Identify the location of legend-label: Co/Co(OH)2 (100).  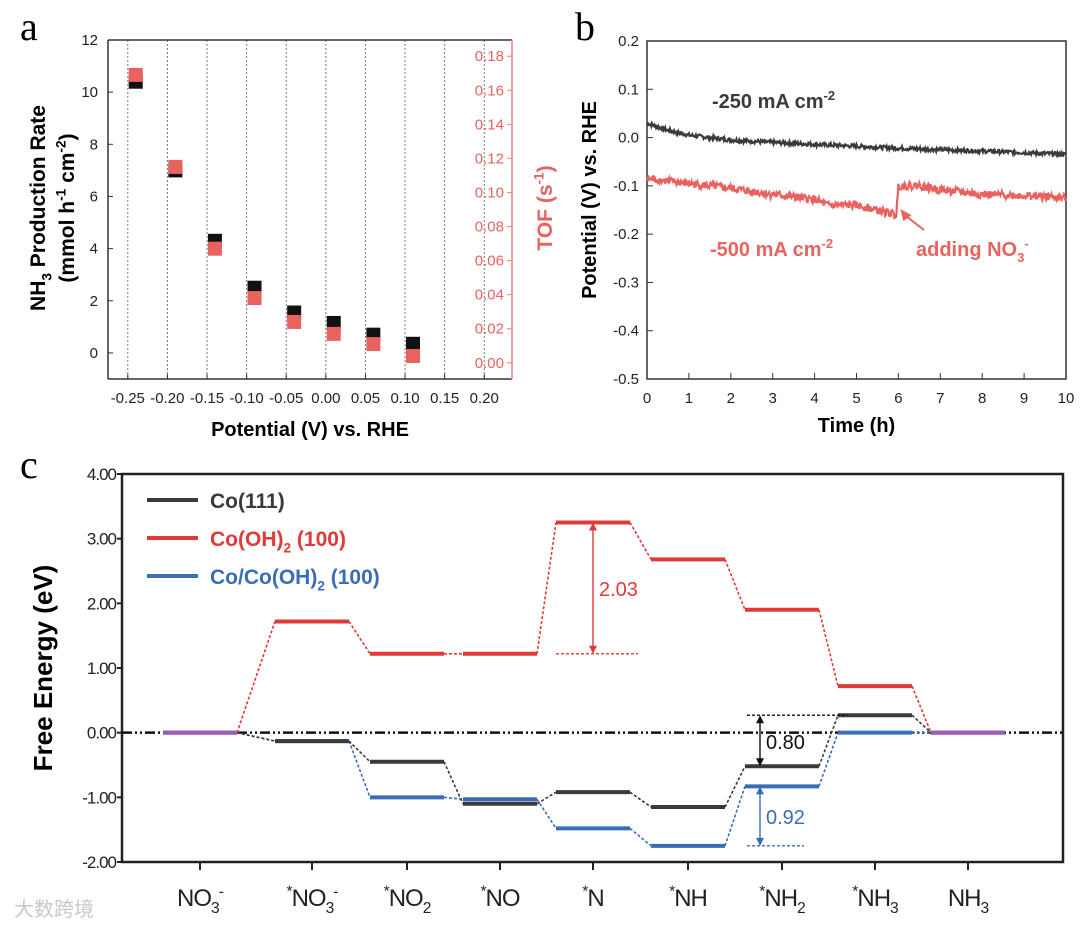
(295, 579).